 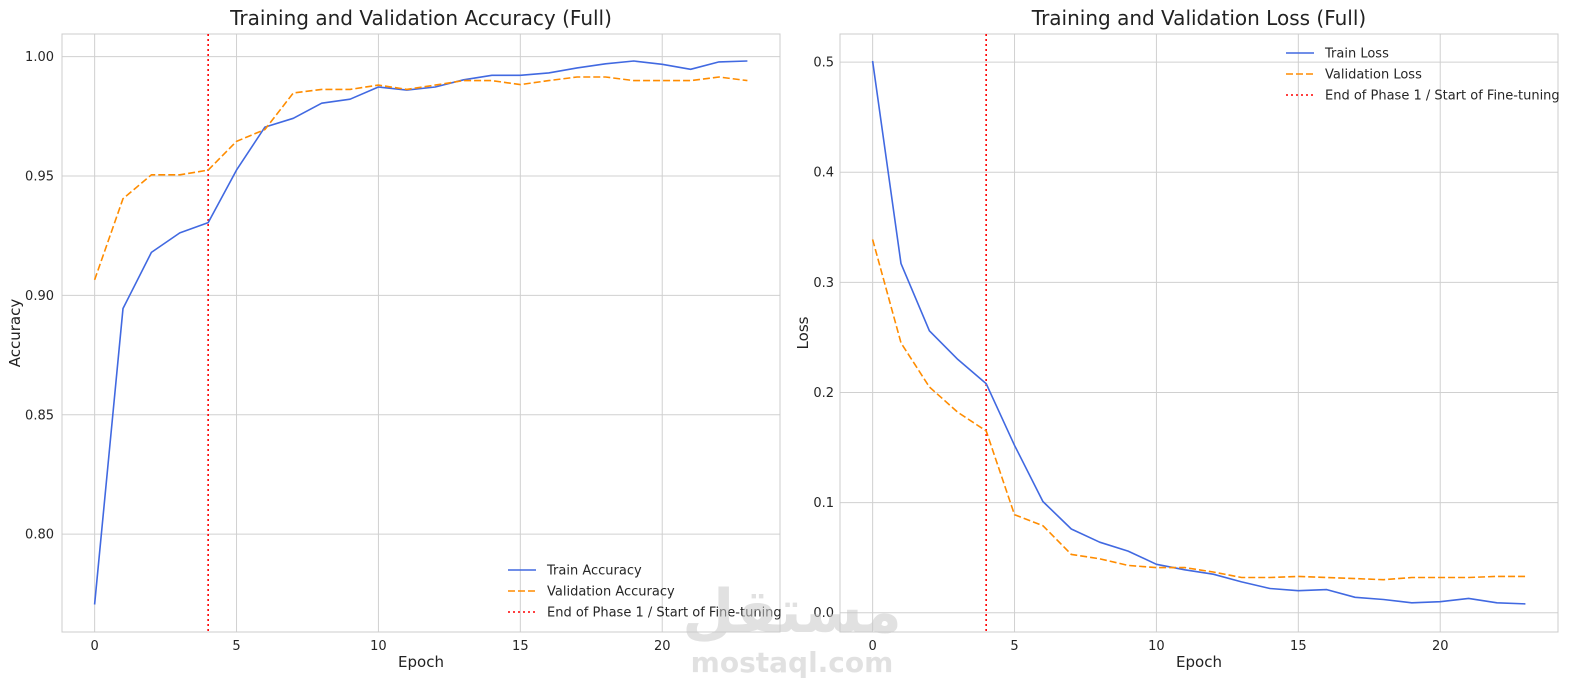 What do you see at coordinates (792, 662) in the screenshot?
I see `watermark-latin: mostaql.com` at bounding box center [792, 662].